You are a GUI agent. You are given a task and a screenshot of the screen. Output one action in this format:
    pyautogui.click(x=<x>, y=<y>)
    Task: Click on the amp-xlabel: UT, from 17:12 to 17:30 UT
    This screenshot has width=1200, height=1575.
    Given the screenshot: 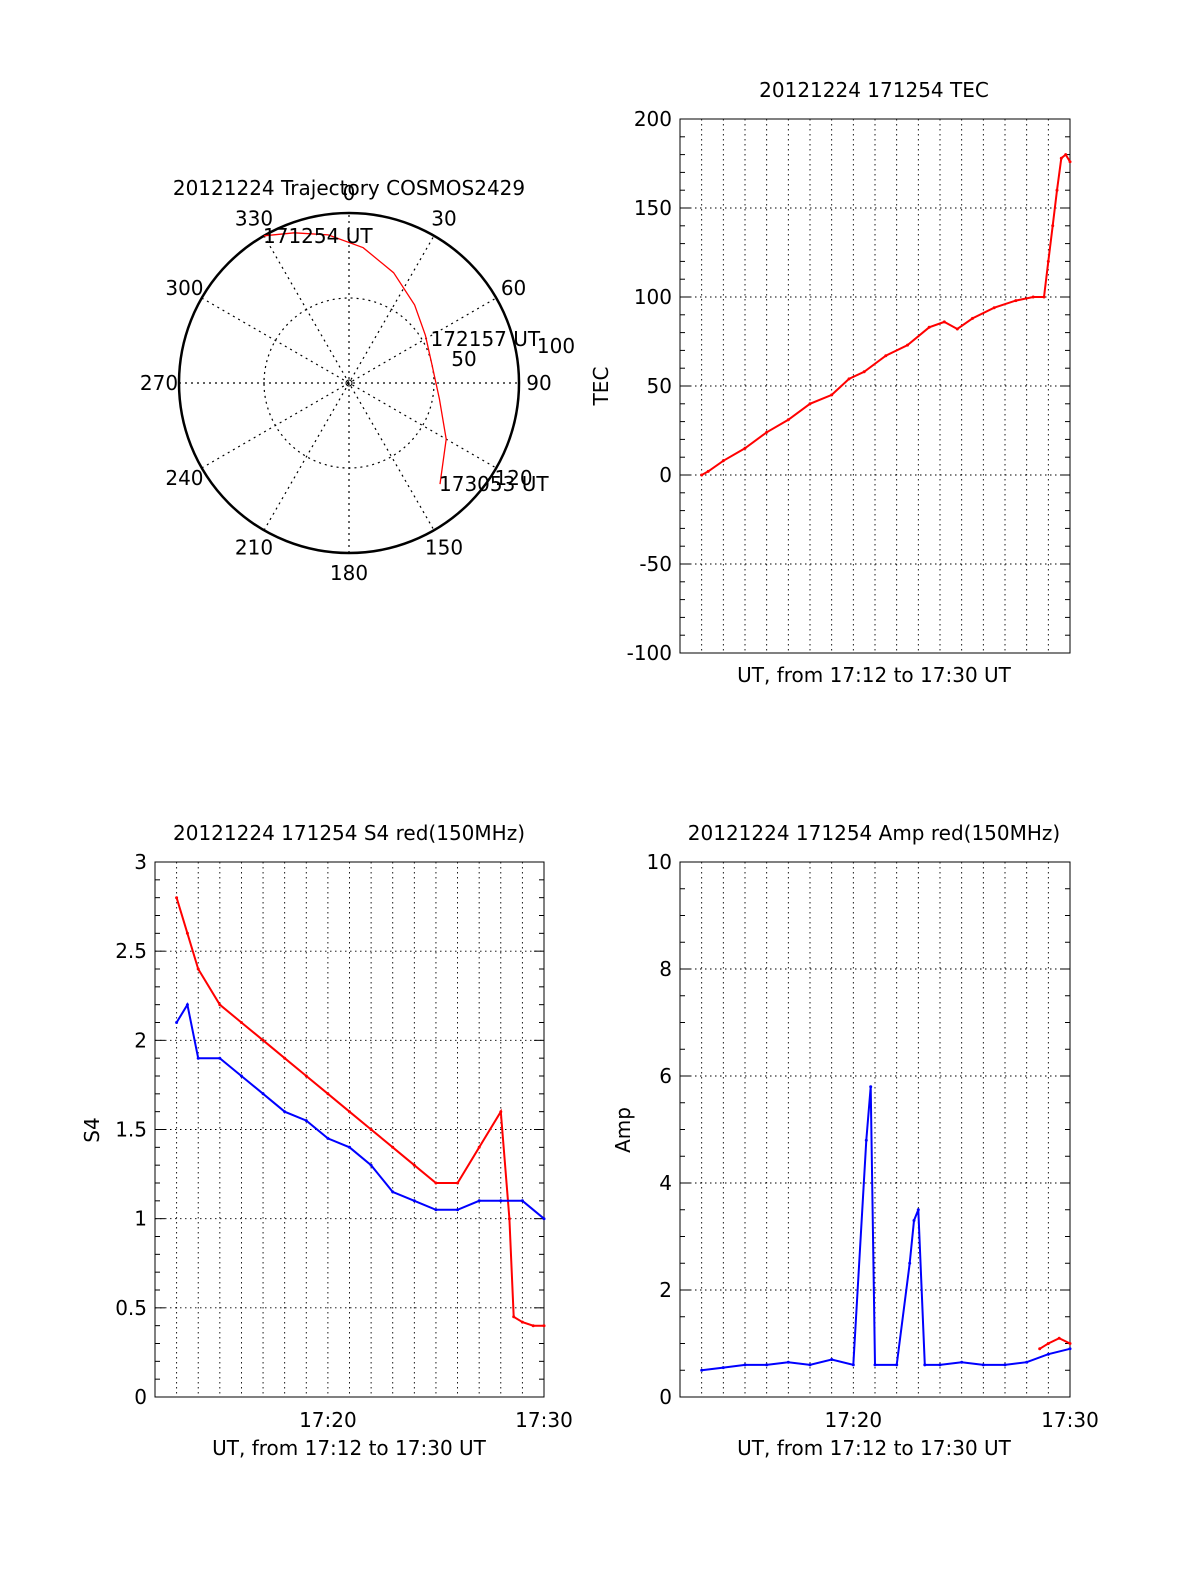 What is the action you would take?
    pyautogui.click(x=874, y=1448)
    